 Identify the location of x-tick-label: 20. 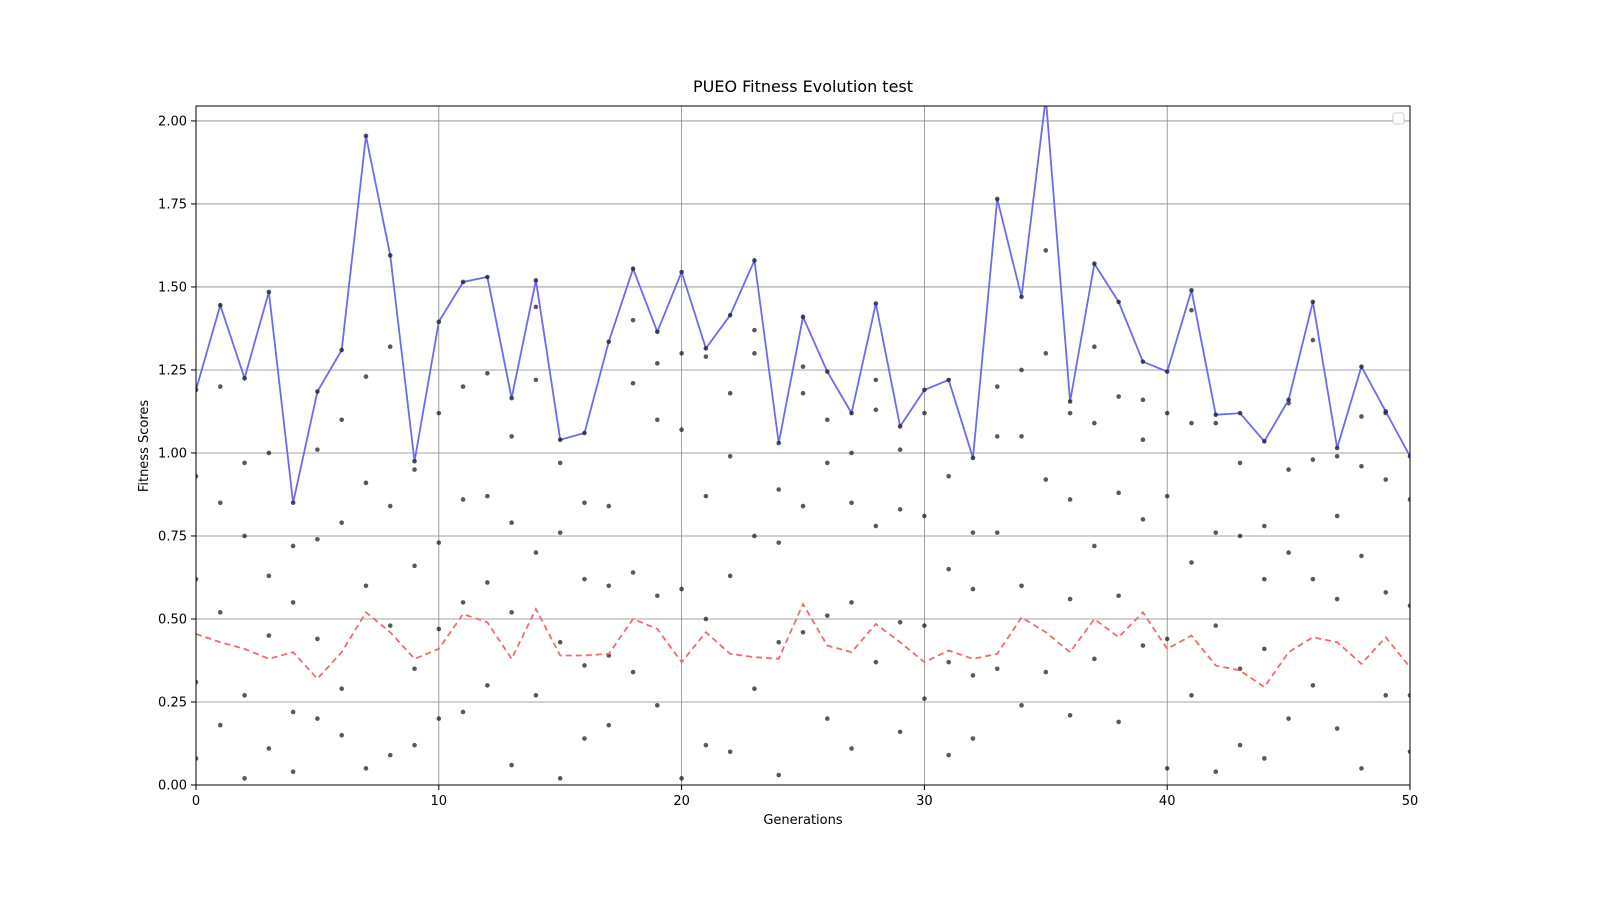
(681, 801).